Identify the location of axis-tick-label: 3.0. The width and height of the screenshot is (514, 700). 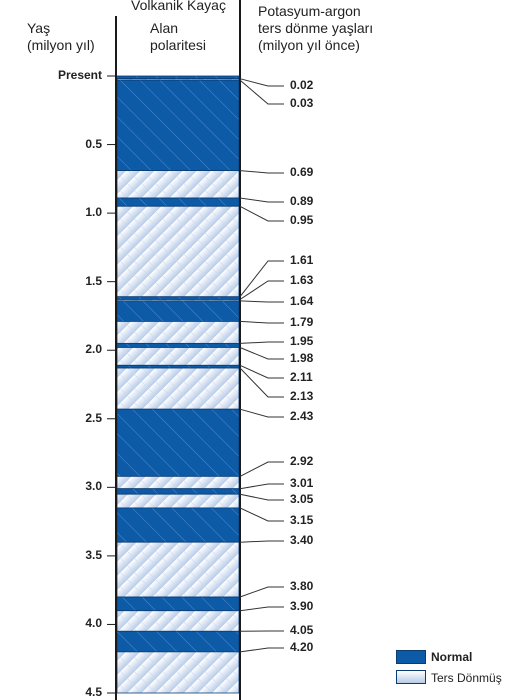
(93, 486).